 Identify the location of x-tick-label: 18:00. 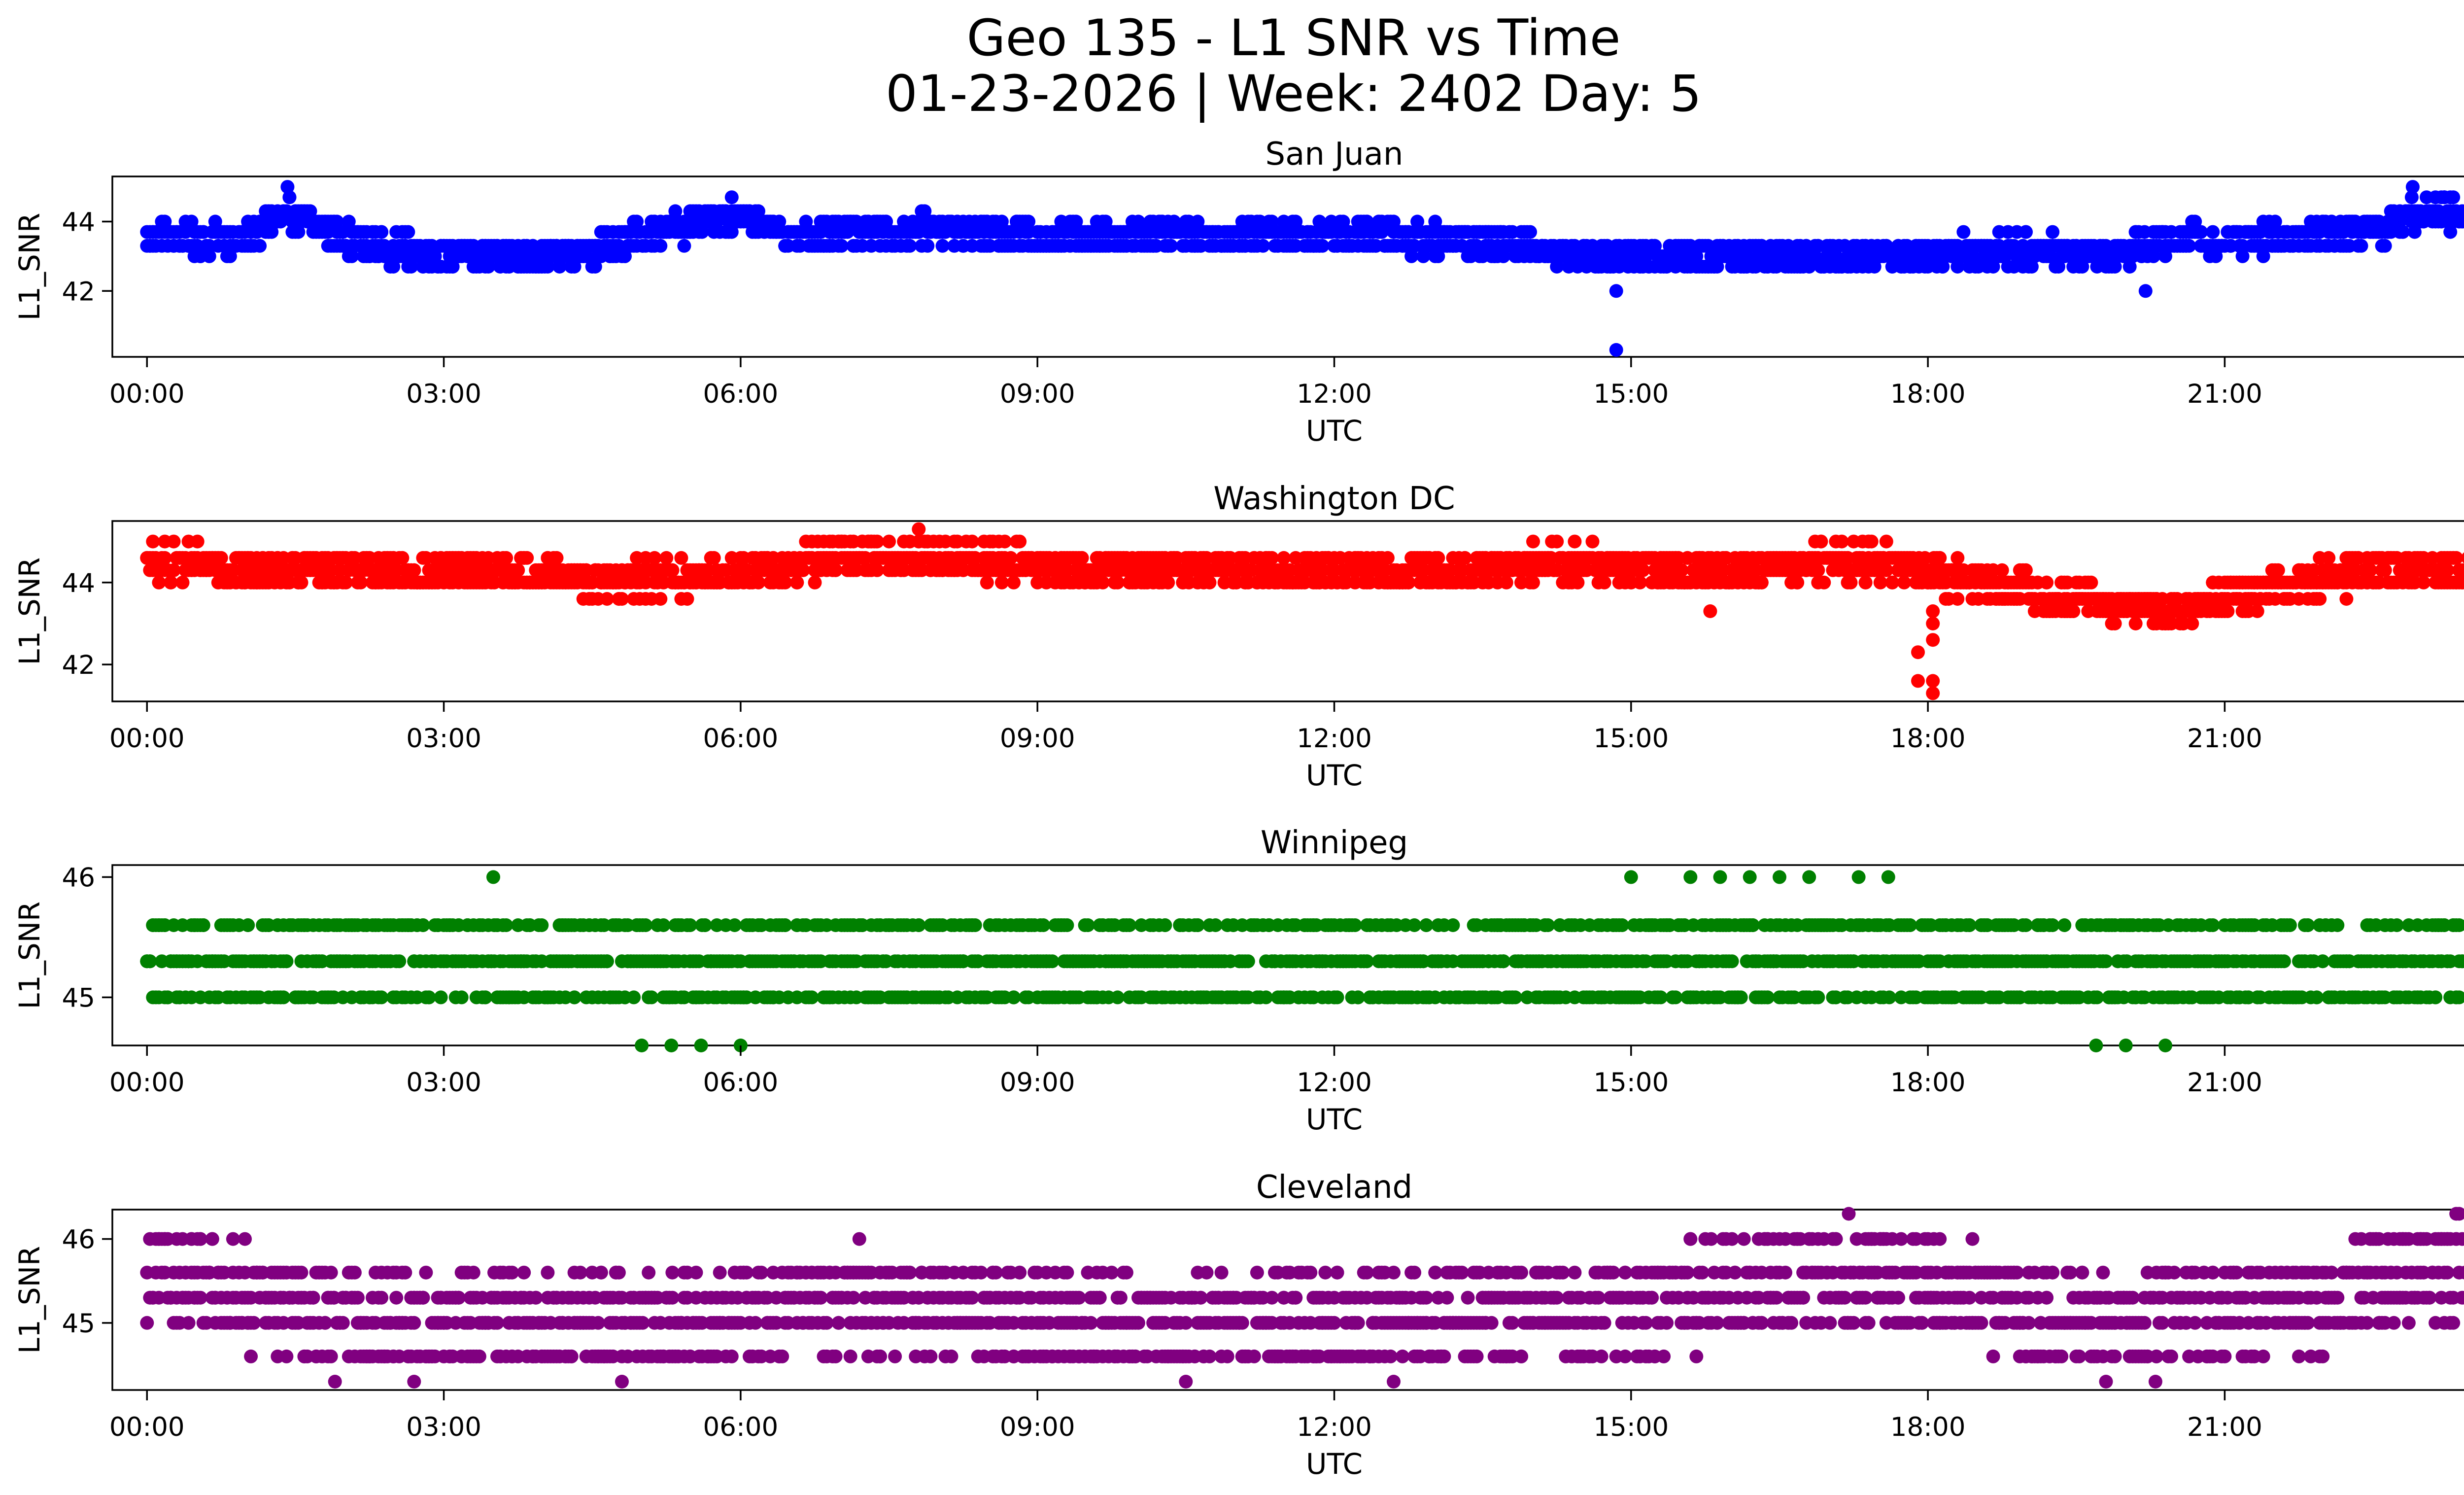
(1928, 739).